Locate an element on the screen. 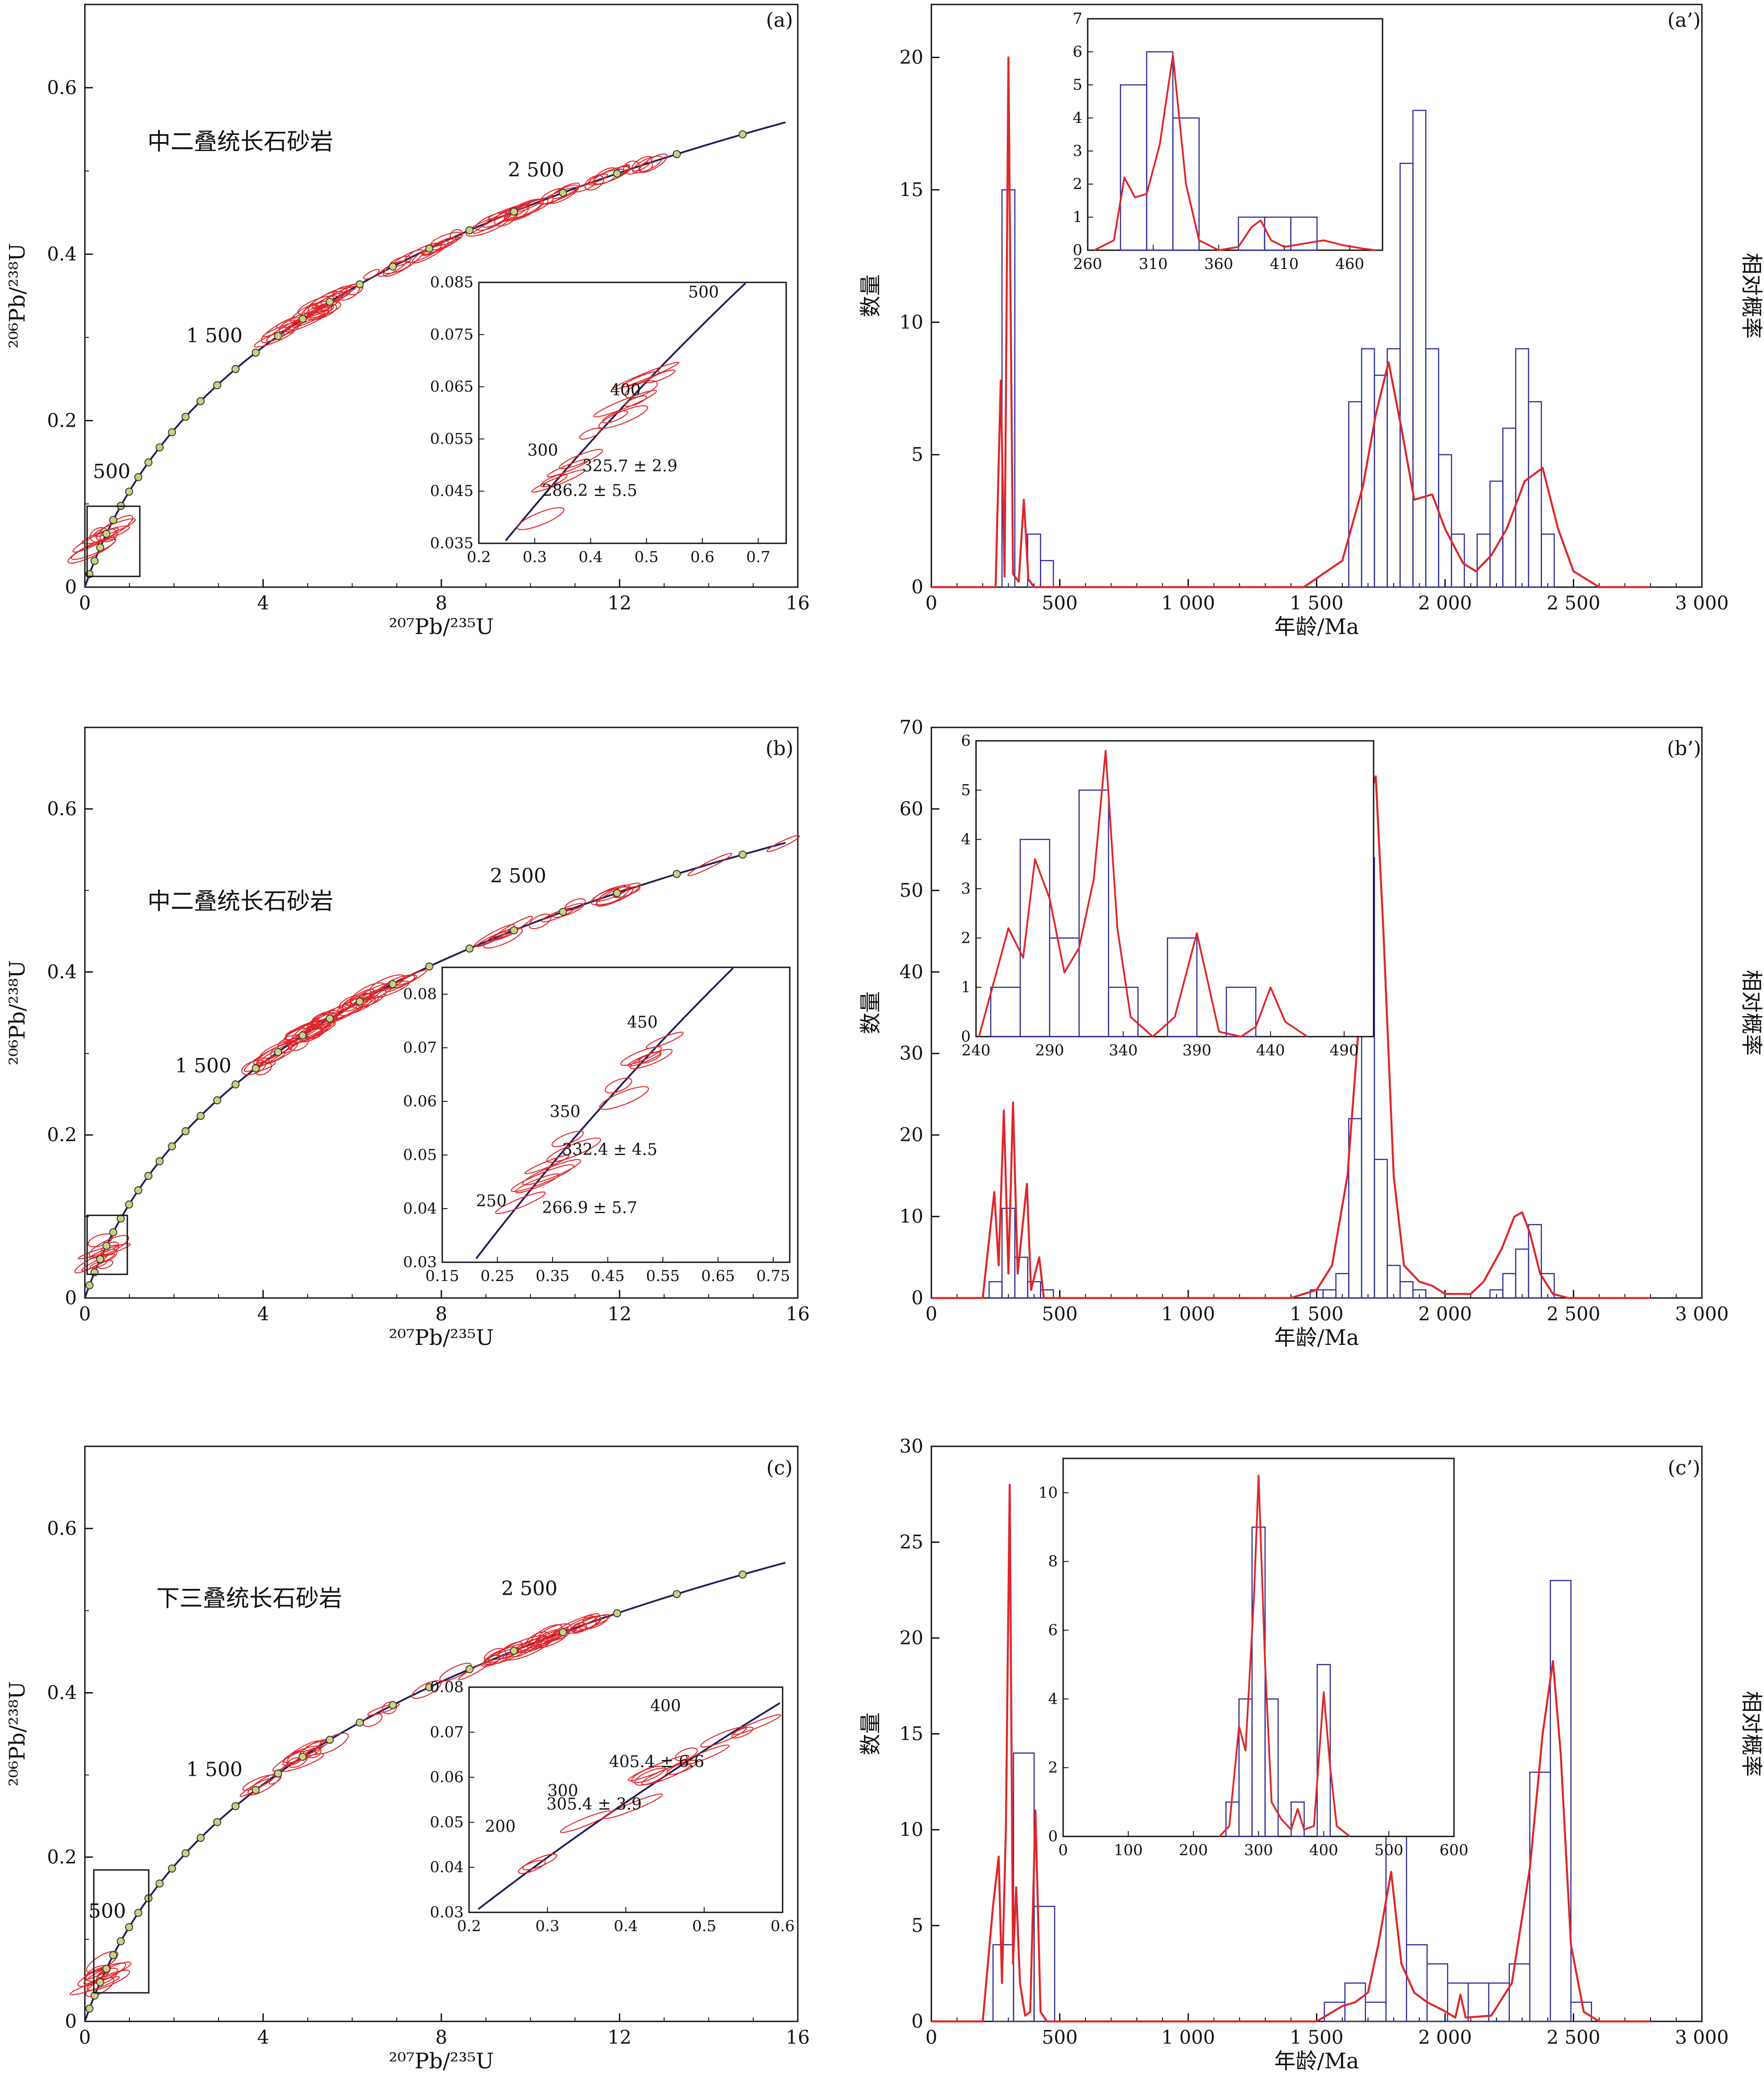  inset-x-tick-label: 310 is located at coordinates (1153, 264).